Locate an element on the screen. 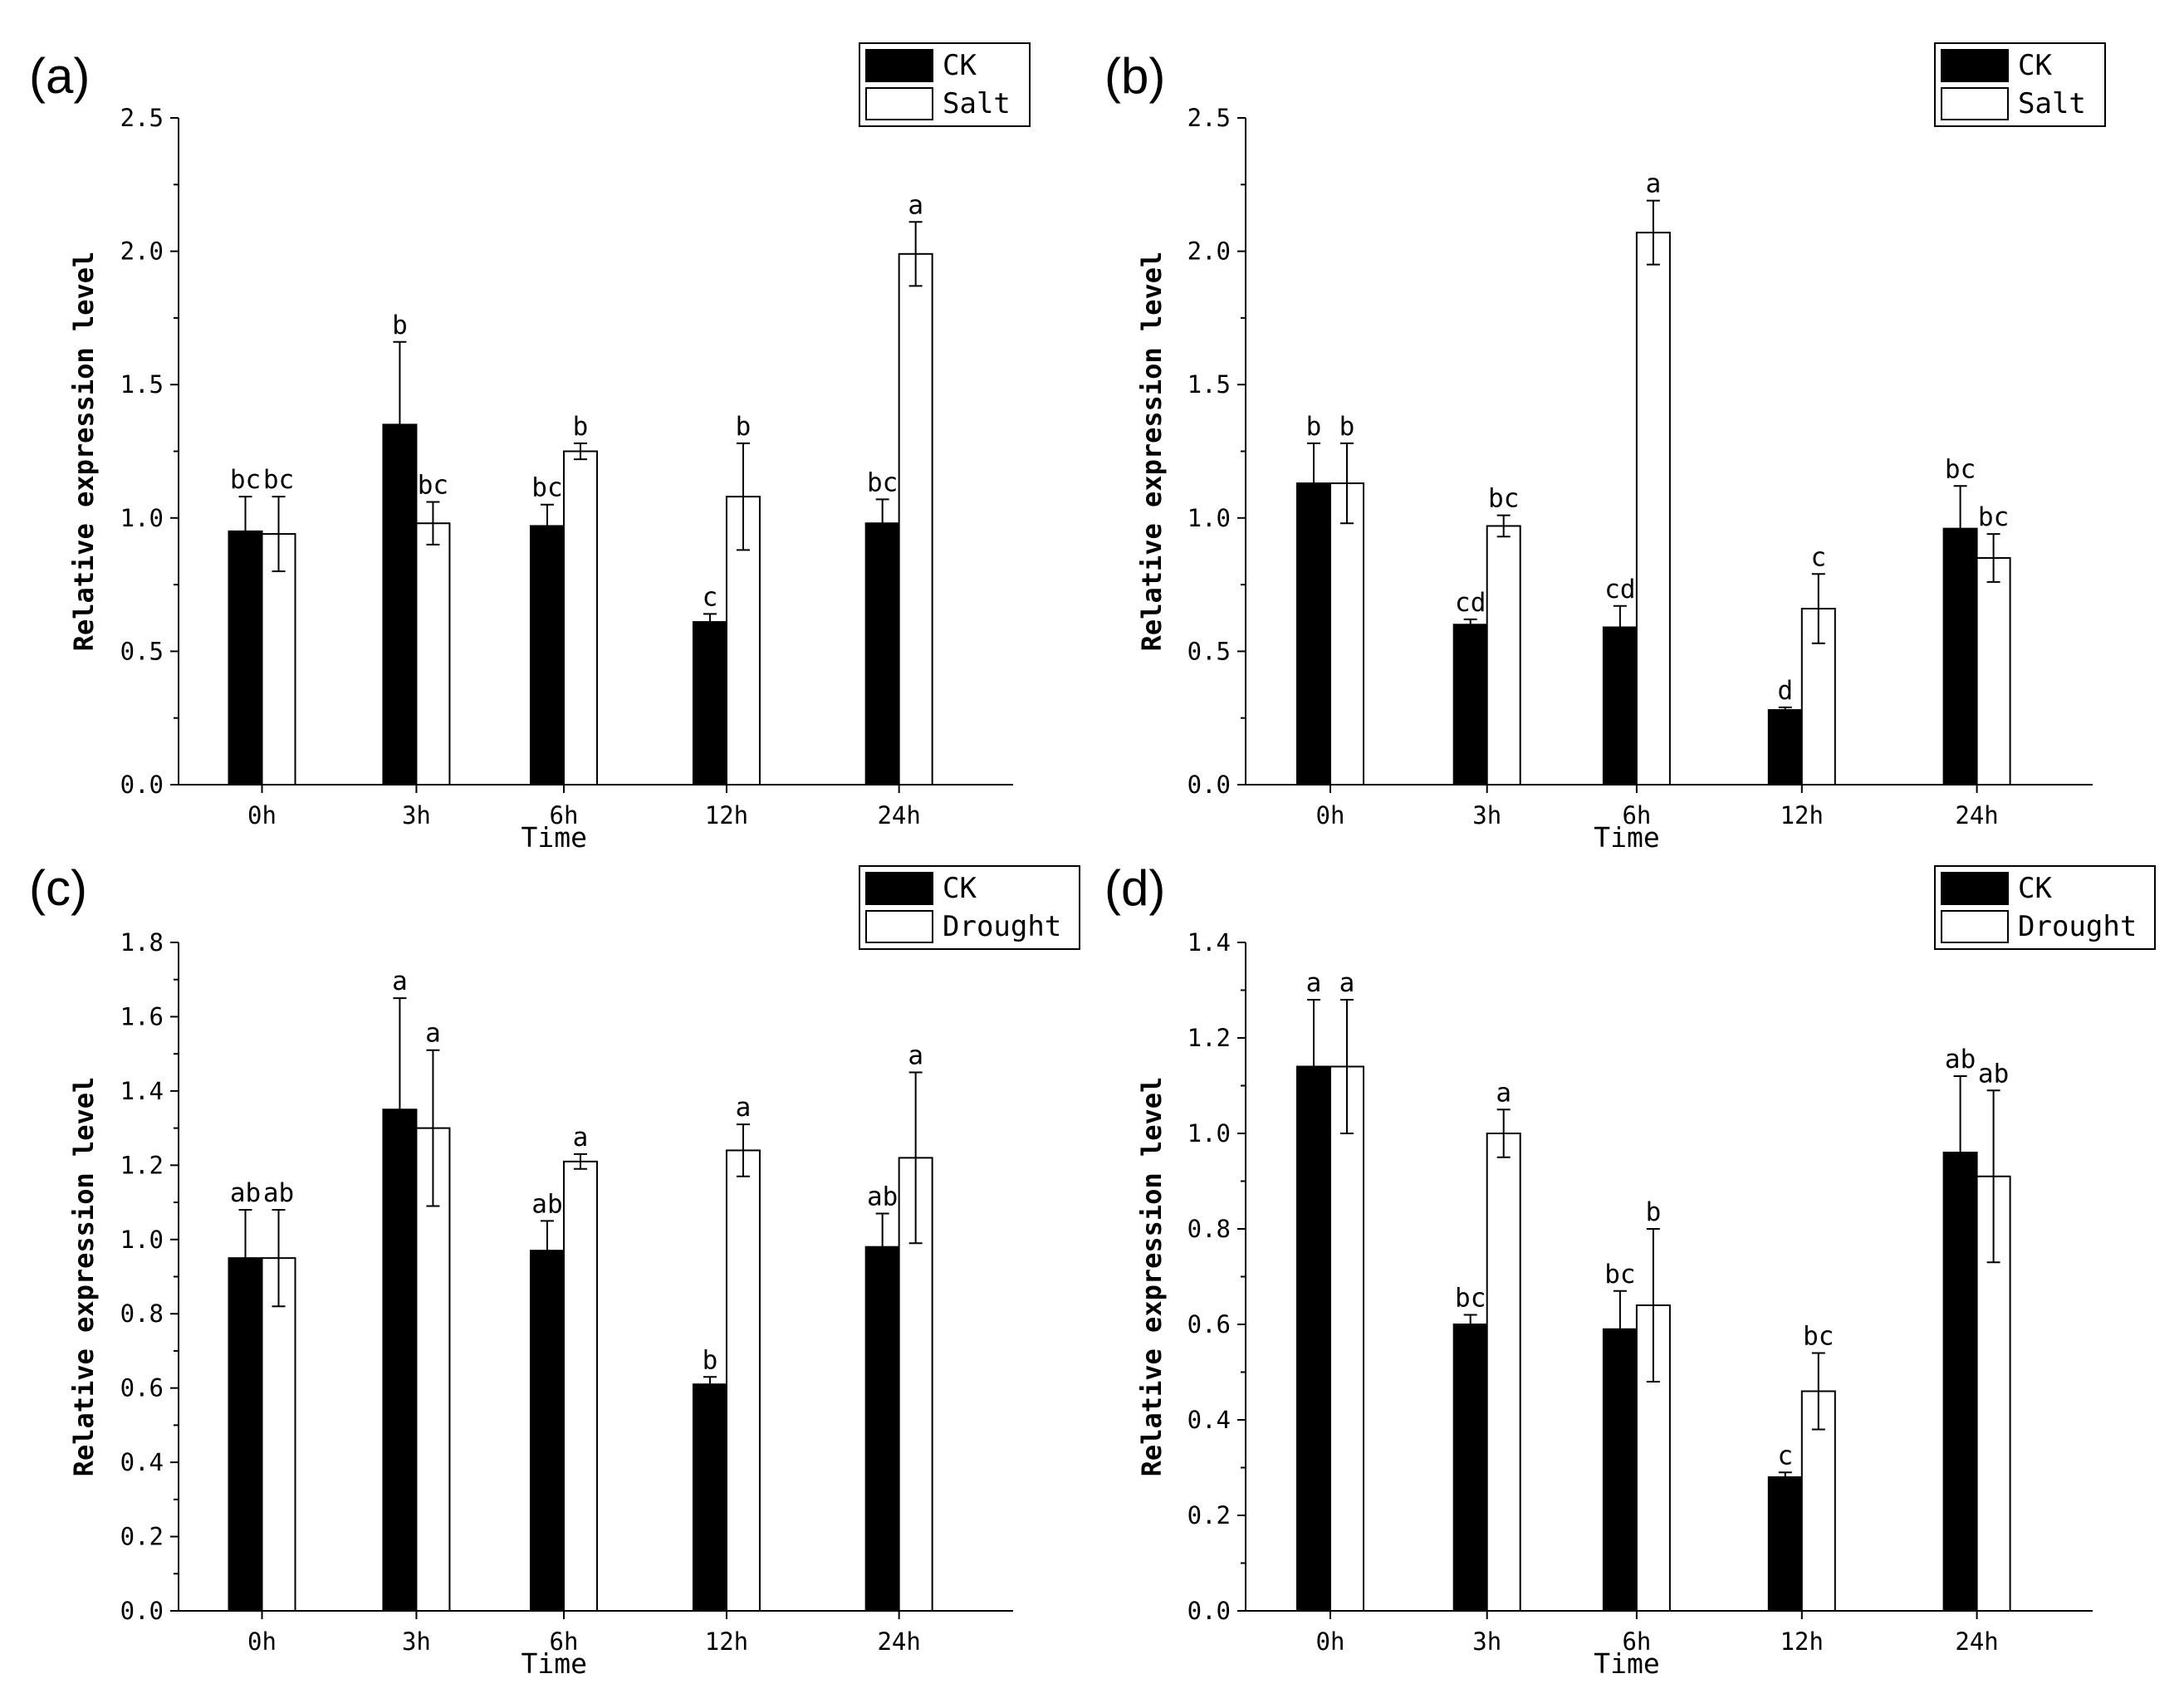  y-tick-label: 1.6 is located at coordinates (142, 1016).